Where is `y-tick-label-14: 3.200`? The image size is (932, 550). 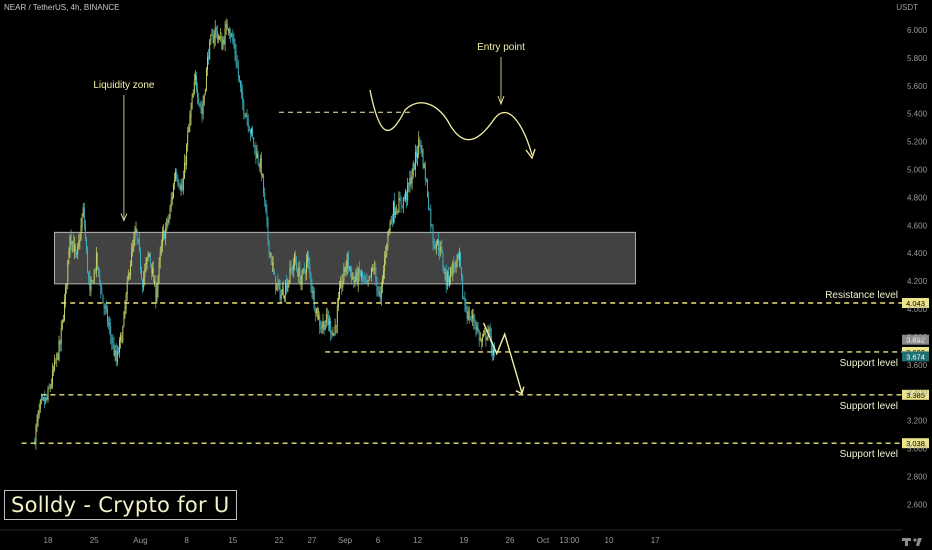 y-tick-label-14: 3.200 is located at coordinates (917, 421).